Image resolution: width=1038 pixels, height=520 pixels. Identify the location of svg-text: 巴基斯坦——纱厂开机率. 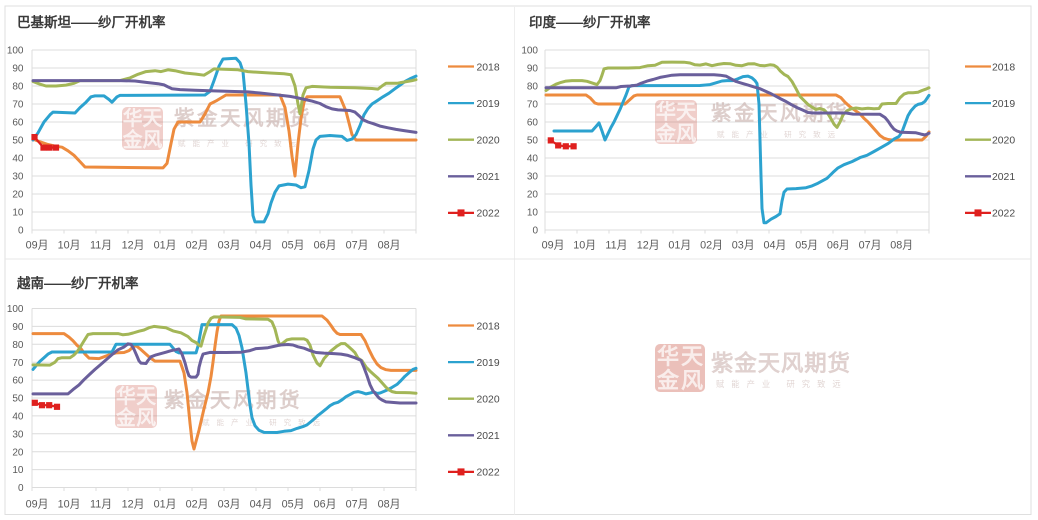
(91, 22).